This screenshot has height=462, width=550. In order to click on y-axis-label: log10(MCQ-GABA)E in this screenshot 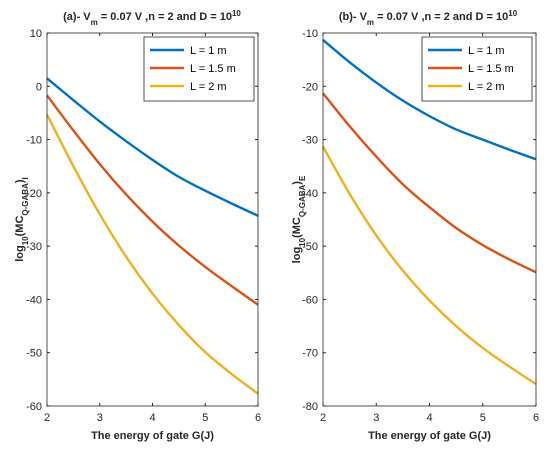, I will do `click(299, 219)`.